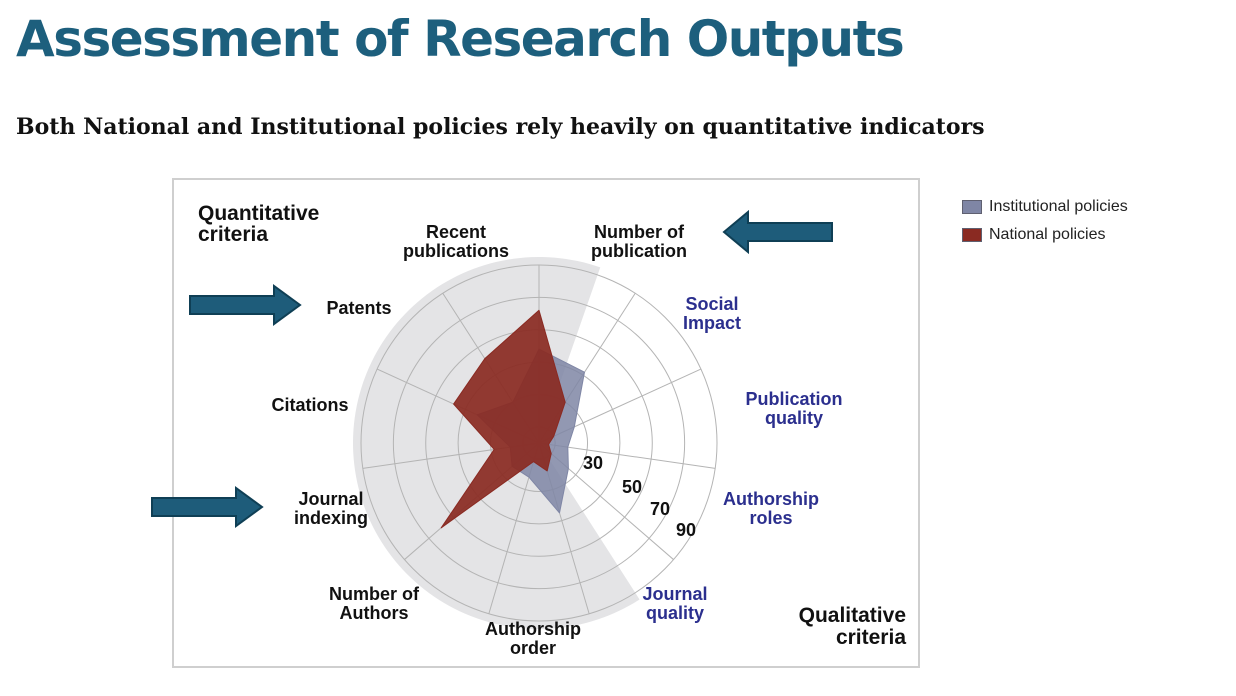 The height and width of the screenshot is (696, 1236). Describe the element at coordinates (593, 463) in the screenshot. I see `radial-tick-label: 30` at that location.